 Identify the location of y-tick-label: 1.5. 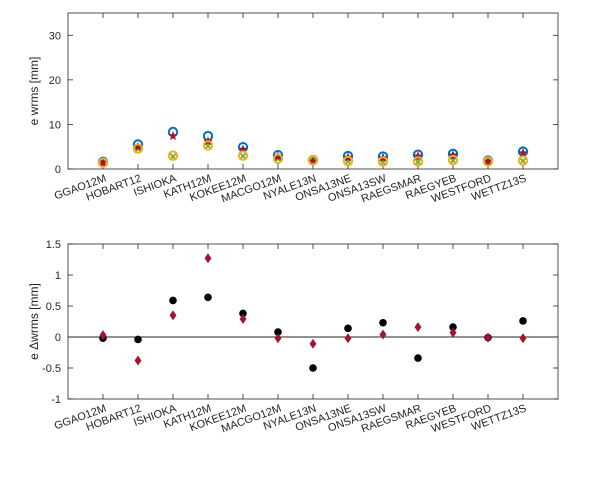
(53, 245).